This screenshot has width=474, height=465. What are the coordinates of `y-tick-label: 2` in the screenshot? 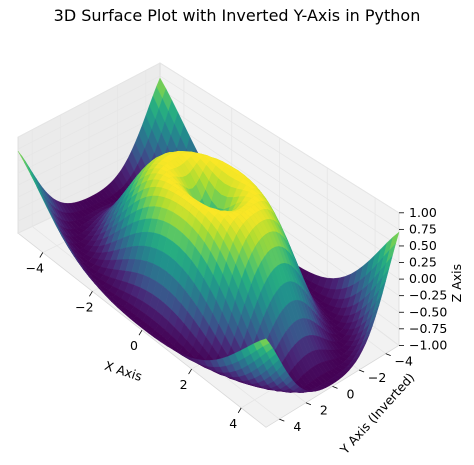 It's located at (324, 410).